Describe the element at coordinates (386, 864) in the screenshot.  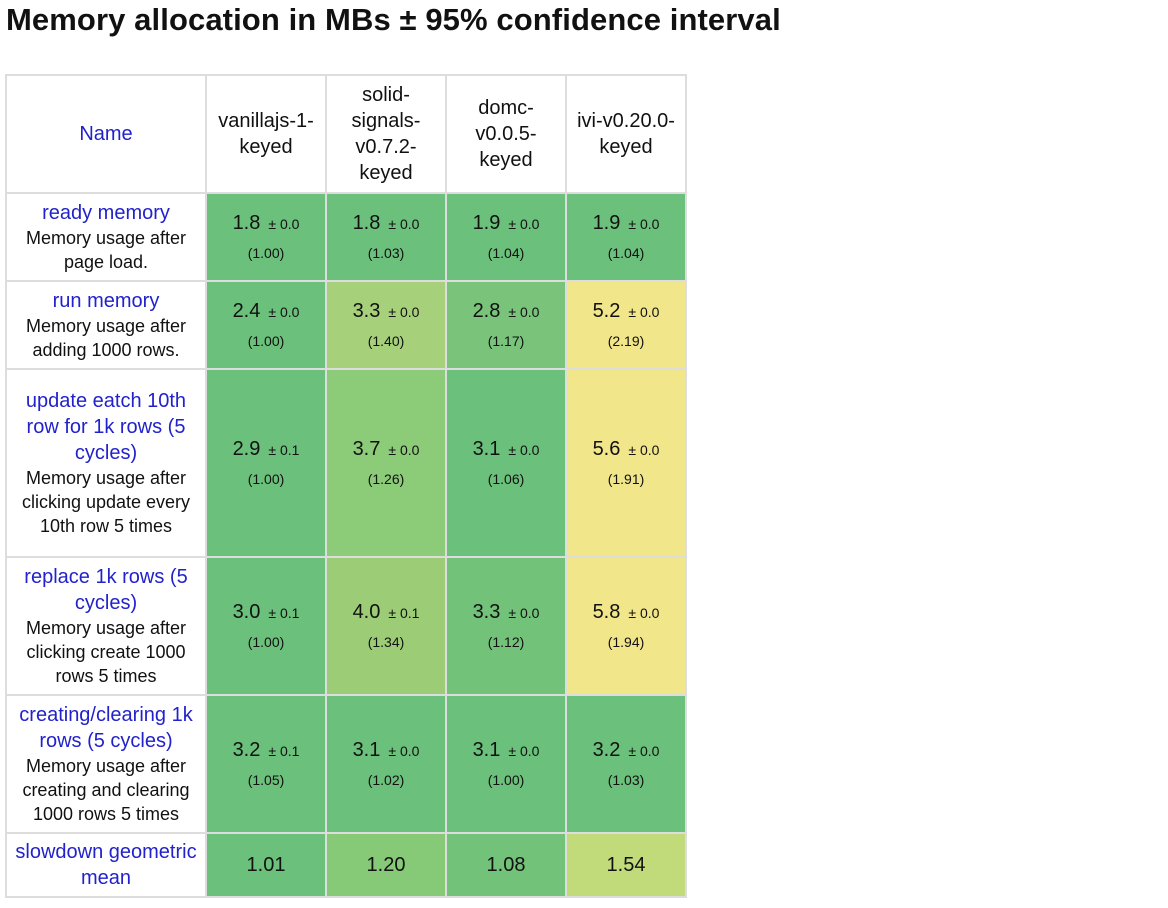
I see `mean-value: 1.20` at that location.